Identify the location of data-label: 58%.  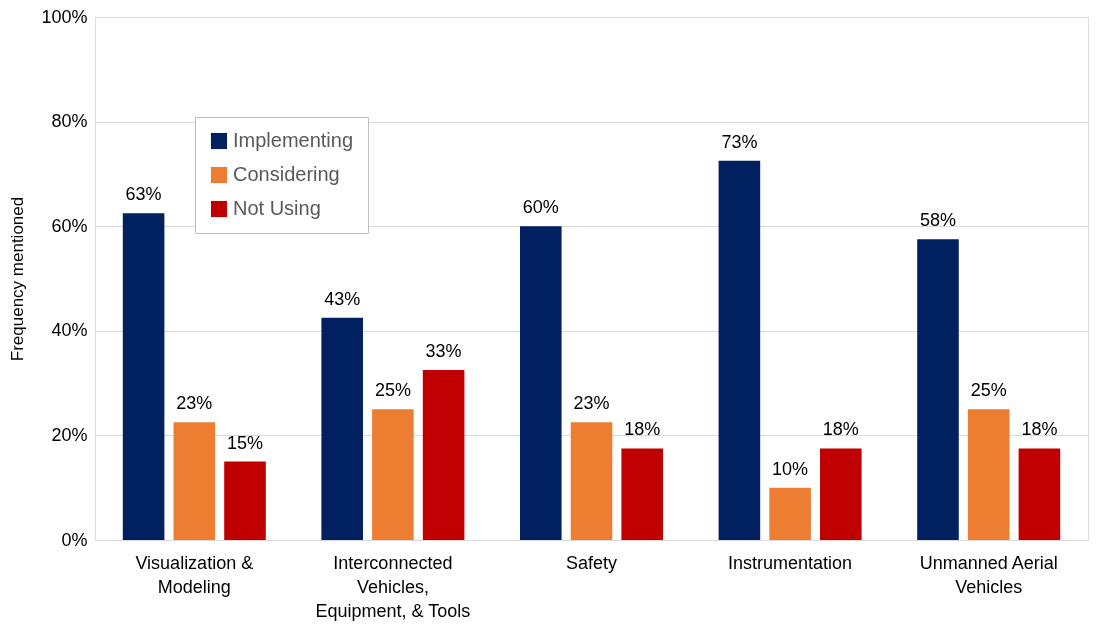
(938, 220).